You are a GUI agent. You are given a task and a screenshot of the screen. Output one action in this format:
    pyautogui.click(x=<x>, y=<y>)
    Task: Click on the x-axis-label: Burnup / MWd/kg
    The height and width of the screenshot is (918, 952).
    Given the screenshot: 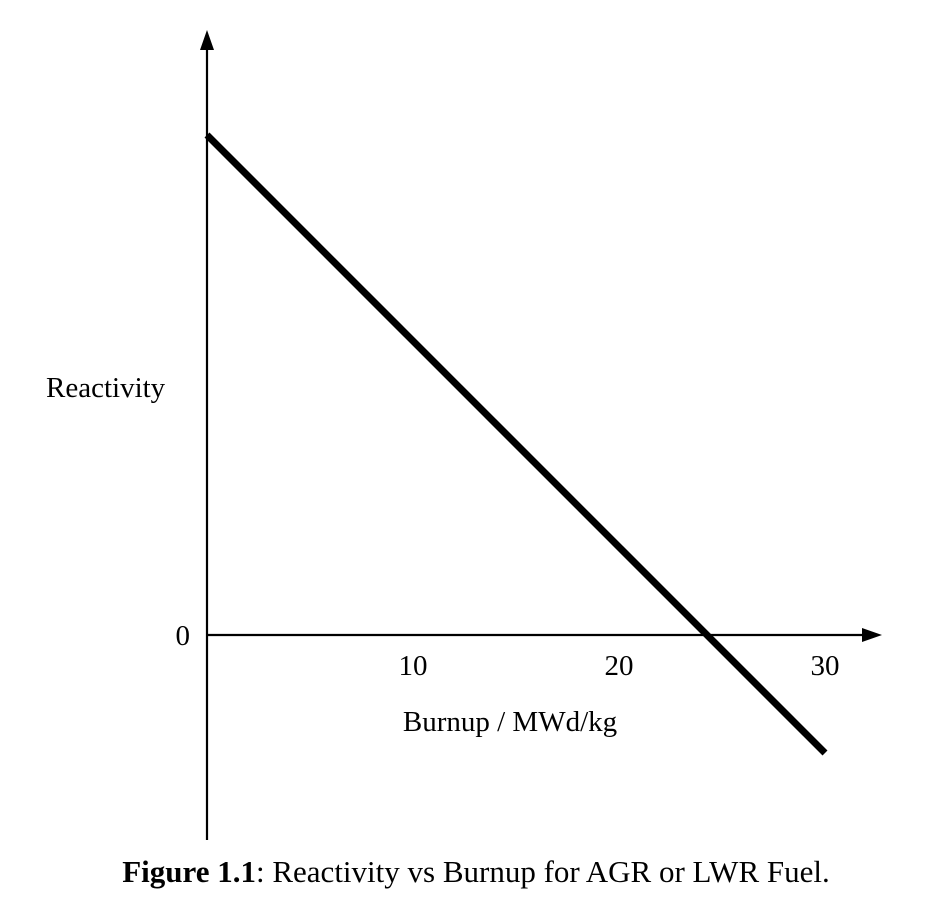 What is the action you would take?
    pyautogui.click(x=510, y=722)
    